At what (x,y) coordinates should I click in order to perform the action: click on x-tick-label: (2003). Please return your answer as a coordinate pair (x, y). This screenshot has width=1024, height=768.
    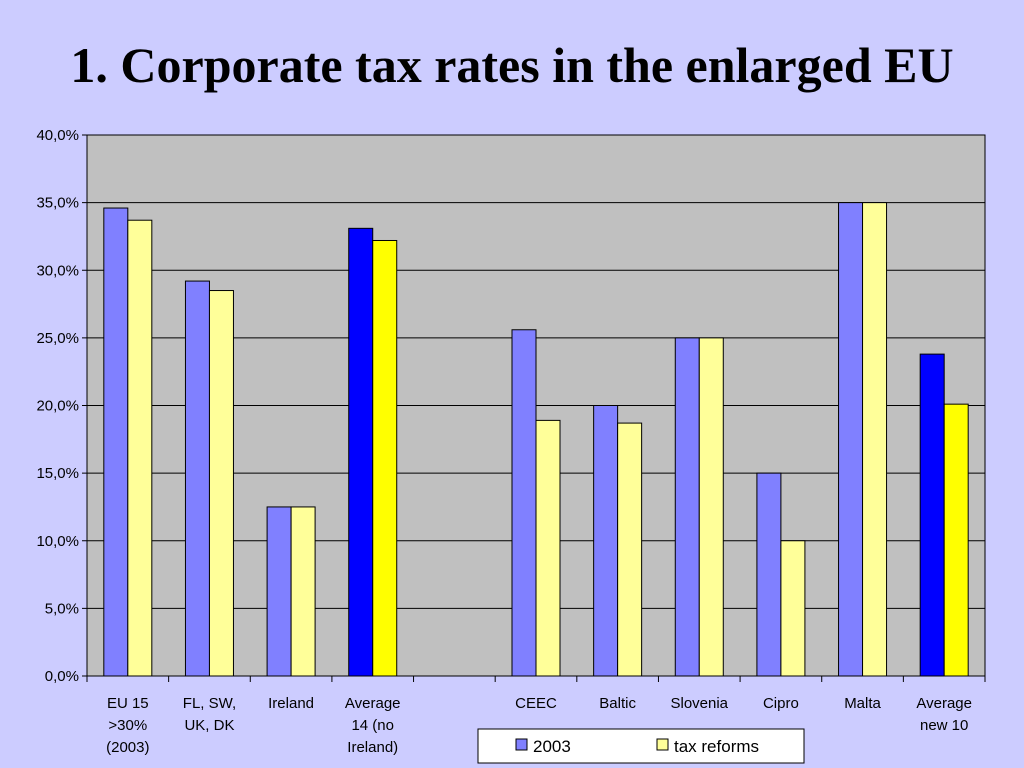
    Looking at the image, I should click on (127, 747).